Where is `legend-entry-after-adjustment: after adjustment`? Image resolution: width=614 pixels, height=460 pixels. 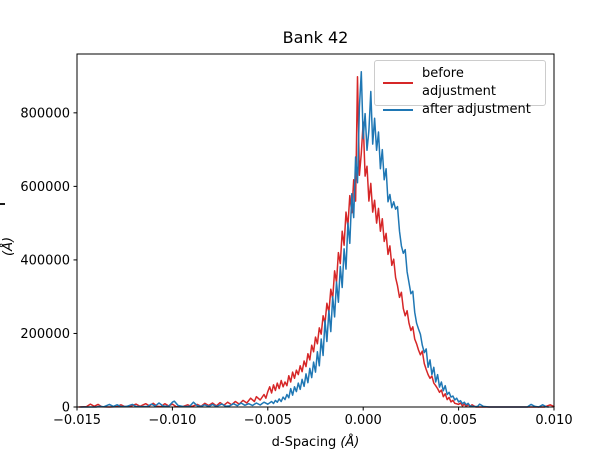 legend-entry-after-adjustment: after adjustment is located at coordinates (460, 110).